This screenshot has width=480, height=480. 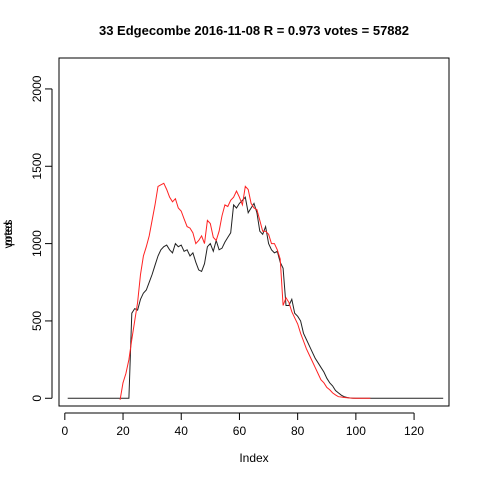 I want to click on y-axis-label-pred: pred, so click(x=8, y=234).